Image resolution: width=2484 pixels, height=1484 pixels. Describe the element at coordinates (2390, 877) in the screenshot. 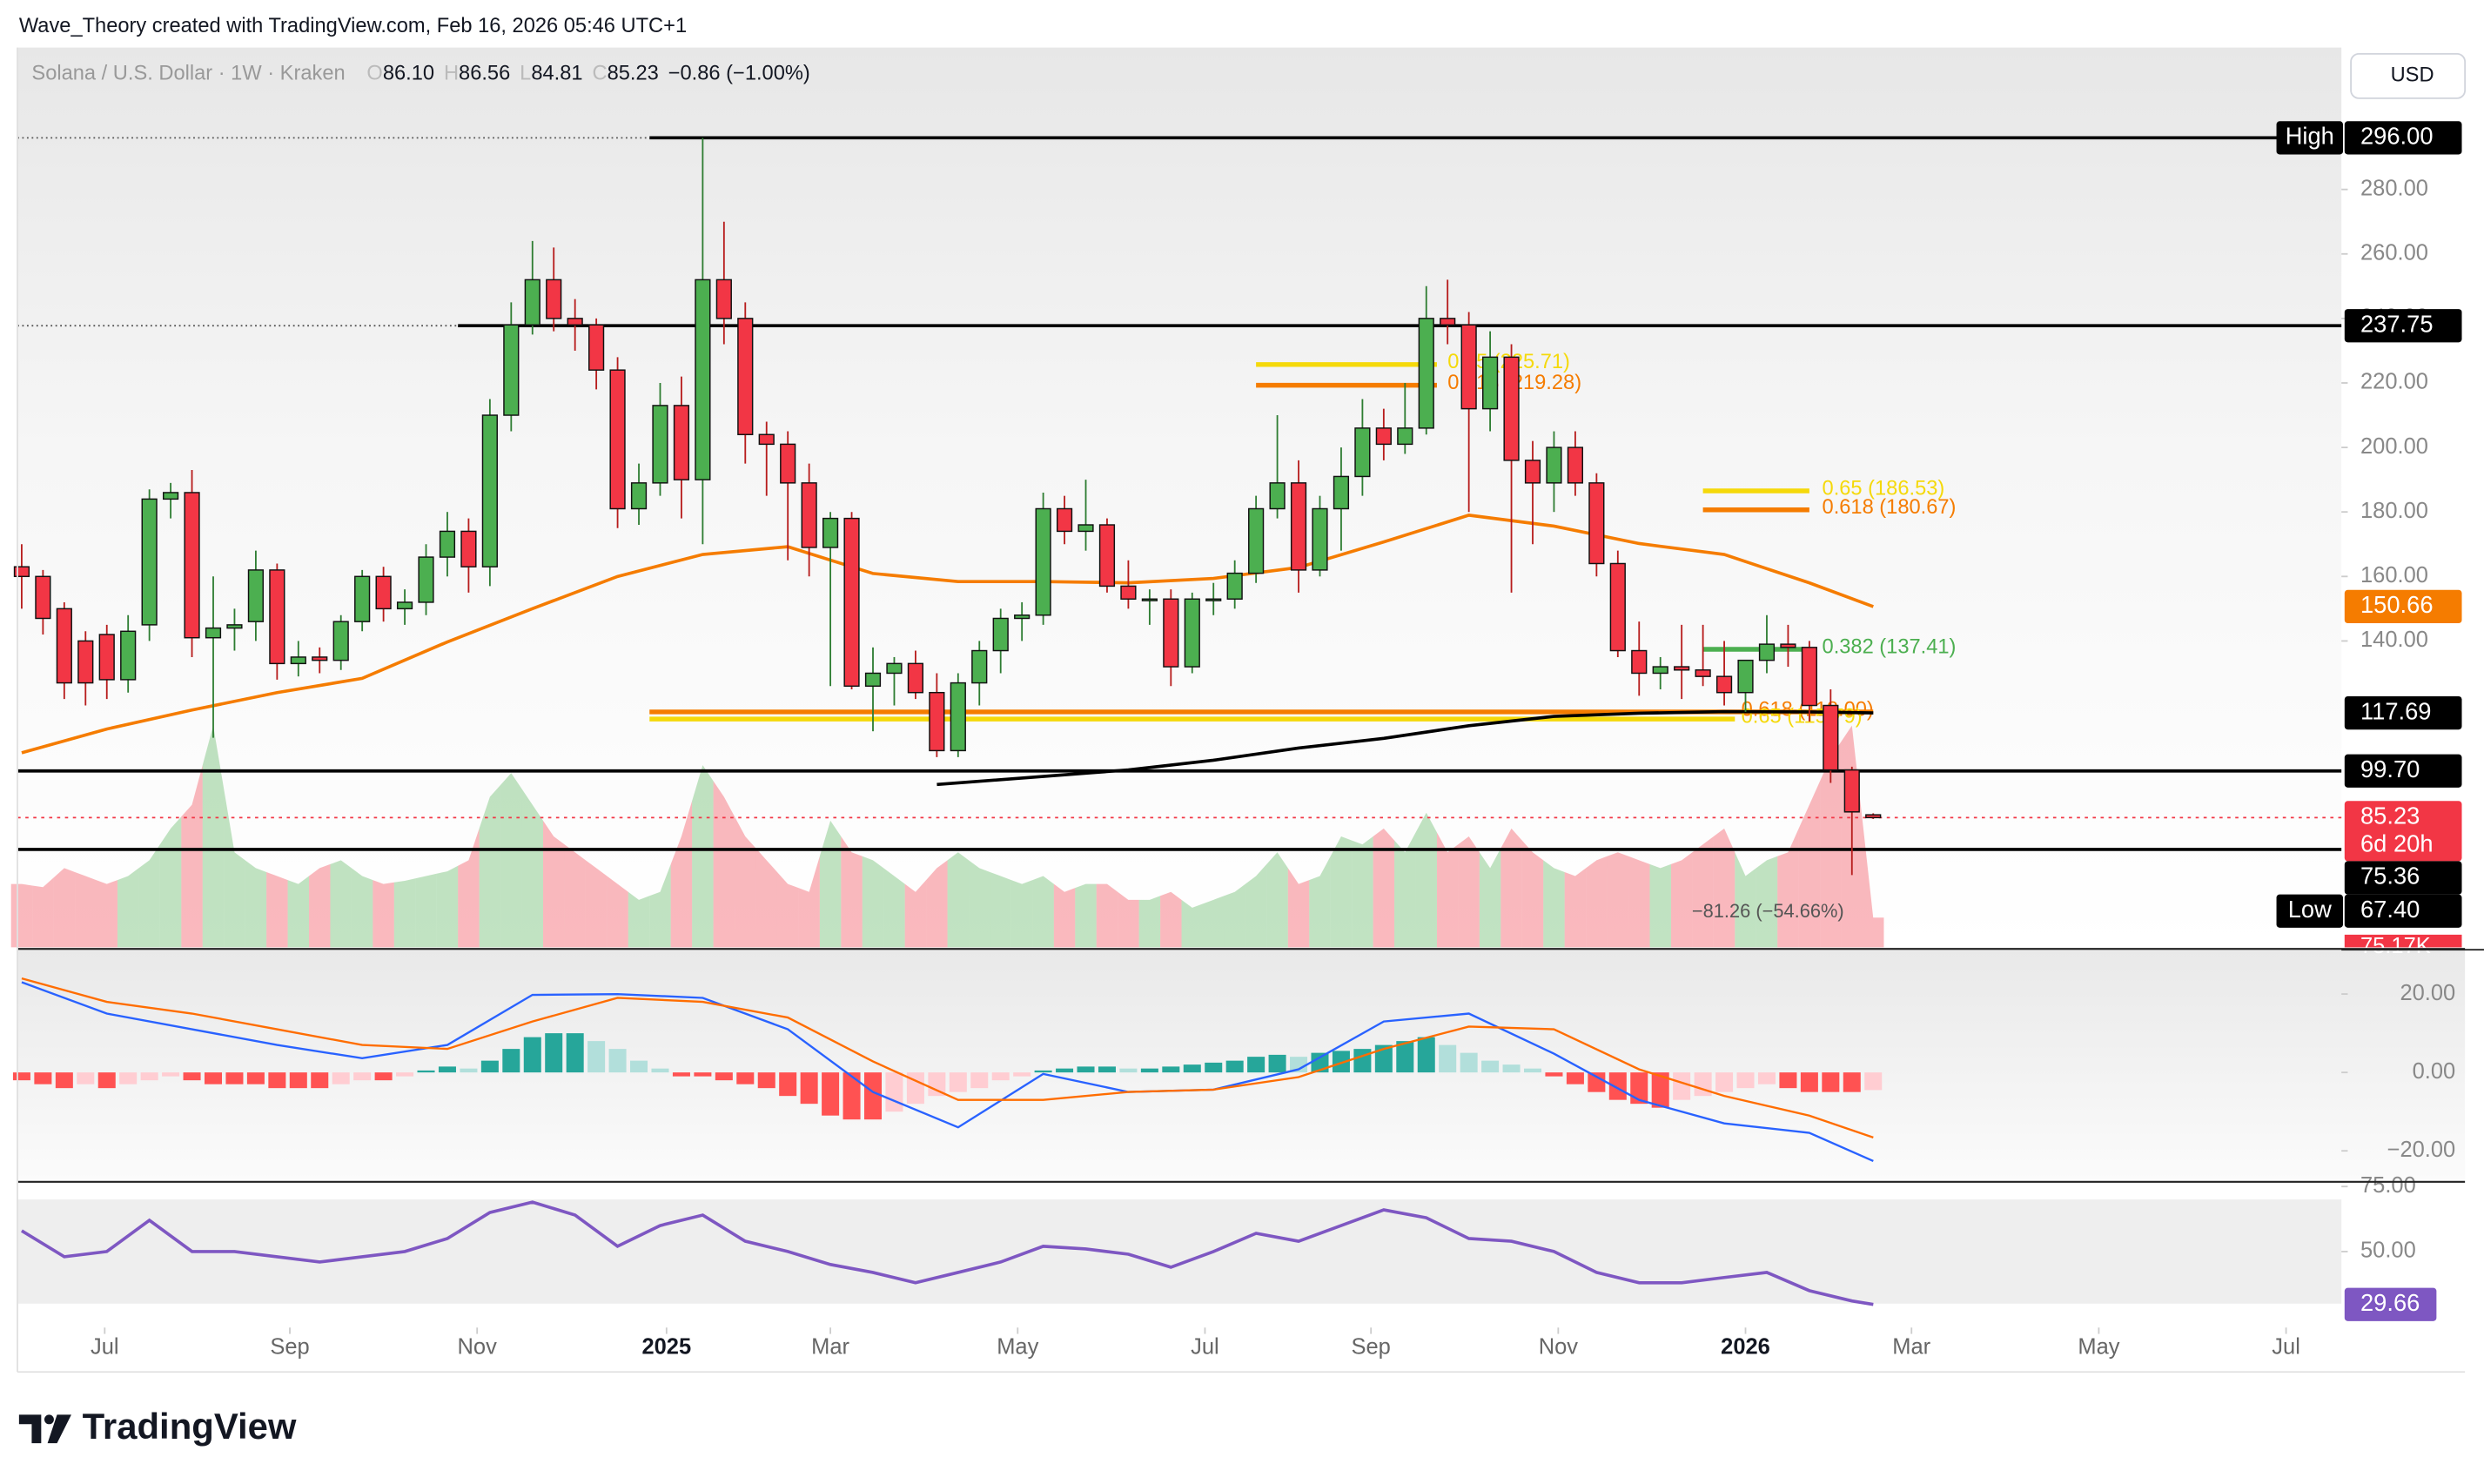

I see `price-label: 75.36` at that location.